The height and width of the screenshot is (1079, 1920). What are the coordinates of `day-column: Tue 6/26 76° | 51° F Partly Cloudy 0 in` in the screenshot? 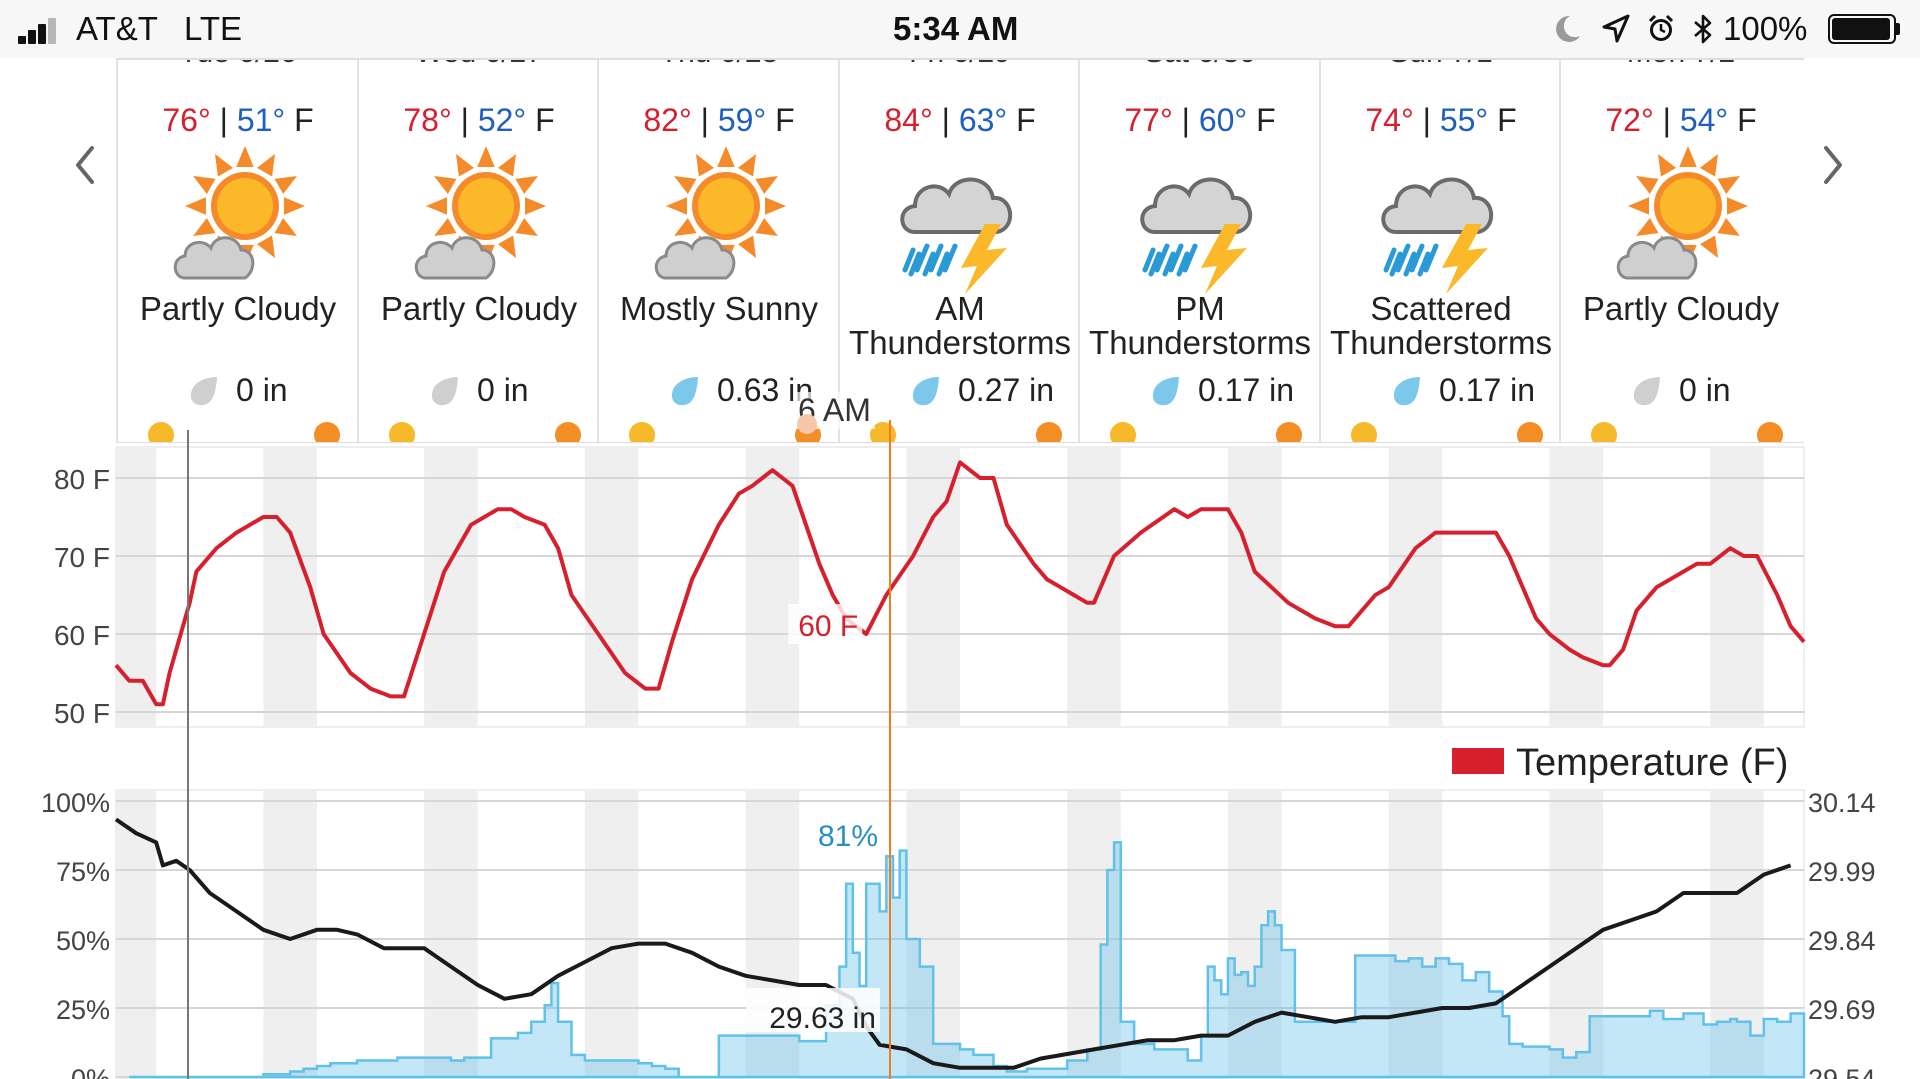 It's located at (236, 251).